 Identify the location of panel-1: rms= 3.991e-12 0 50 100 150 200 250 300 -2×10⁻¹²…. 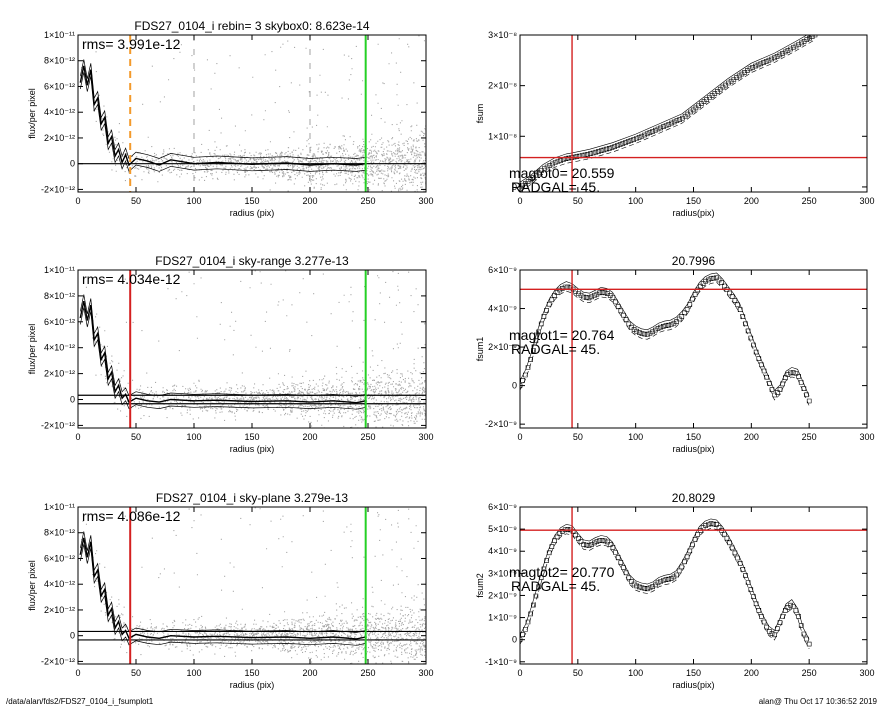
(230, 118).